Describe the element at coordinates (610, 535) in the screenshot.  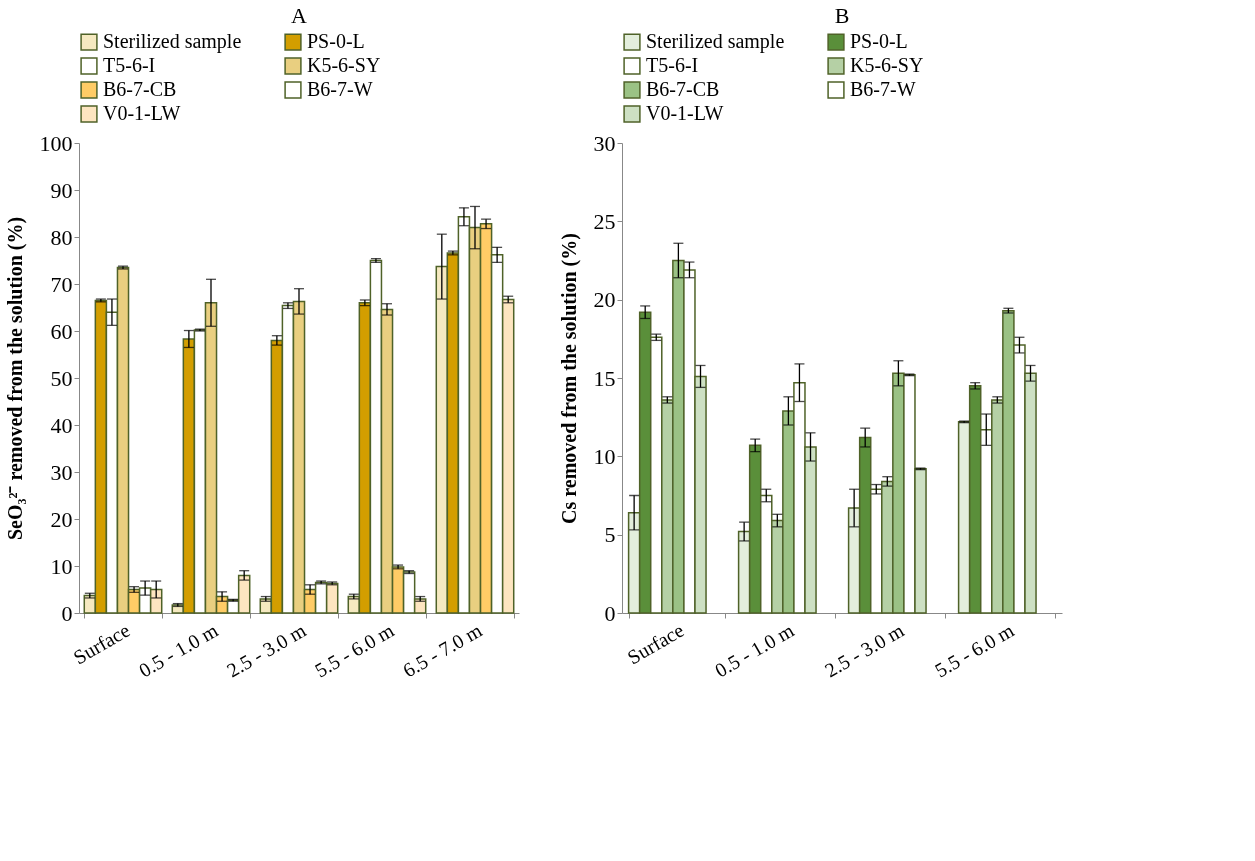
I see `y-tick-label: 5` at that location.